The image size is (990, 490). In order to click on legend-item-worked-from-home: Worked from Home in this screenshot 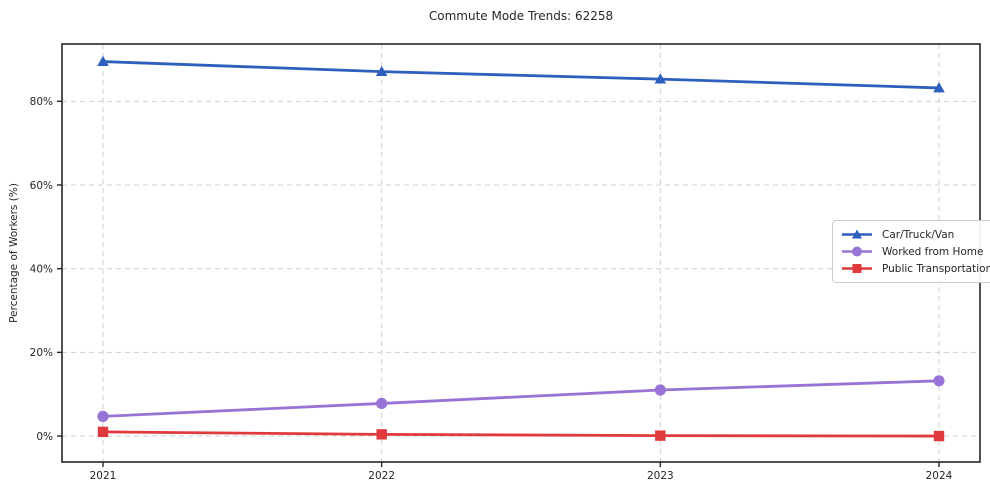, I will do `click(915, 251)`.